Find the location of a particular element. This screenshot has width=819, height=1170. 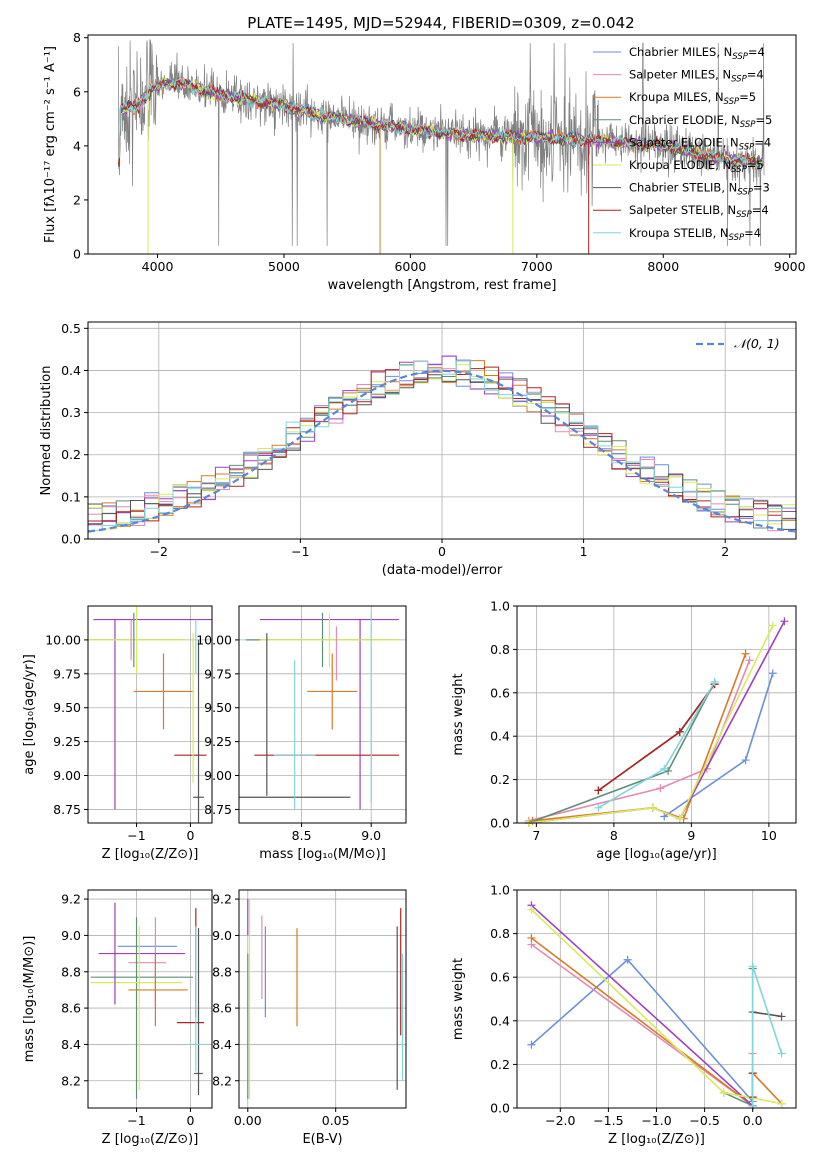

legend-entry: Salpeter MILES, NSSP=4 is located at coordinates (696, 76).